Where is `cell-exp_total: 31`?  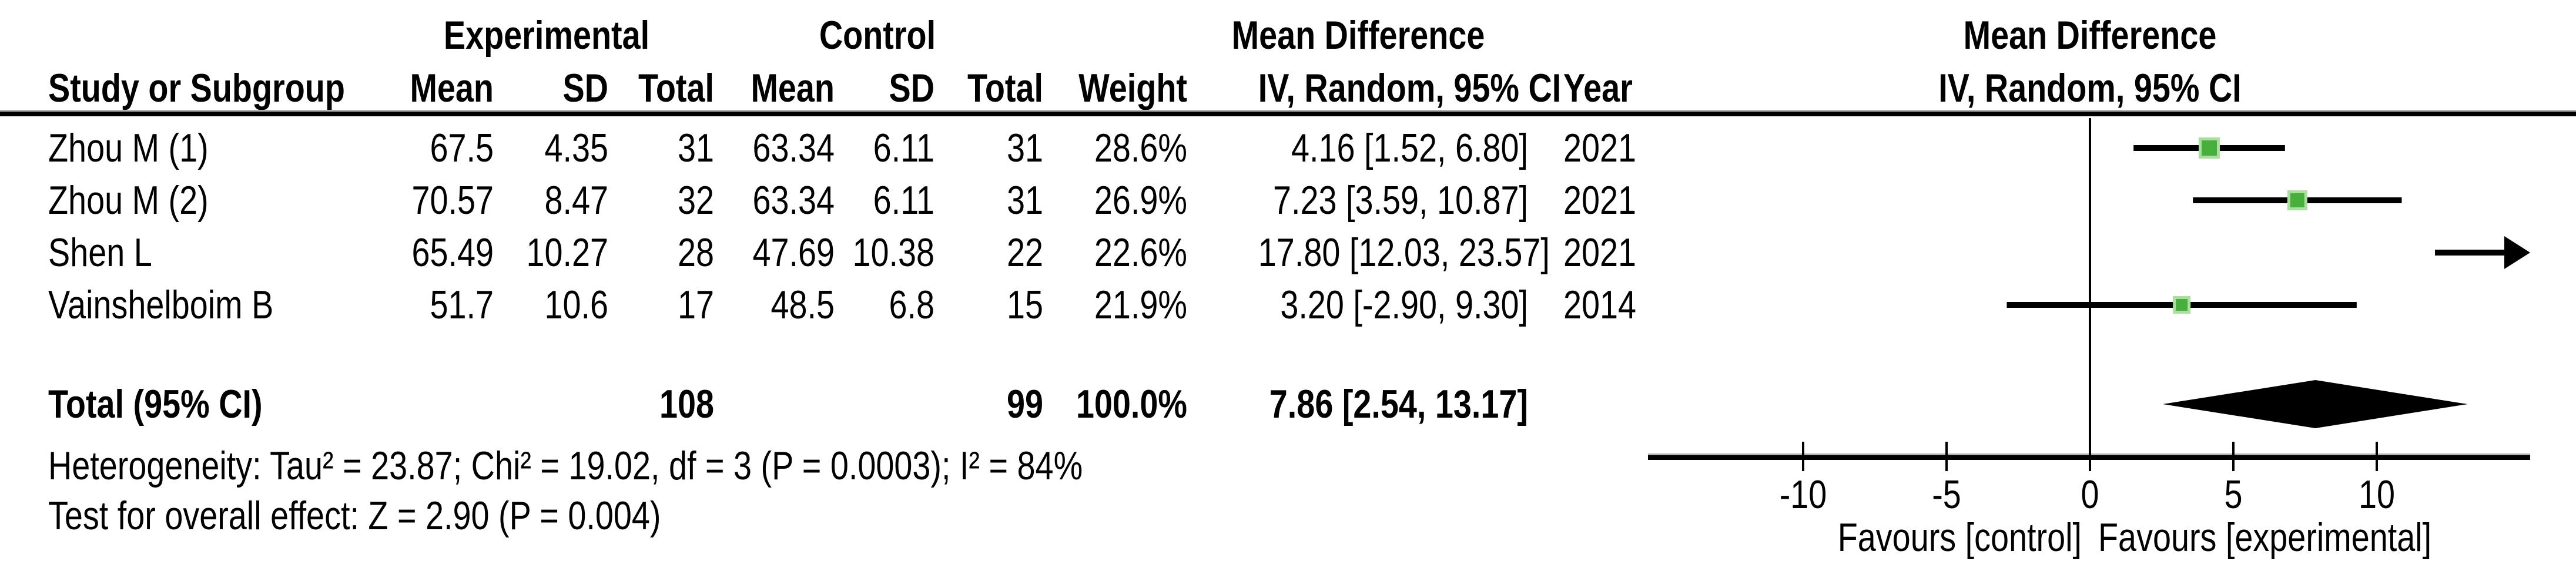
cell-exp_total: 31 is located at coordinates (695, 148).